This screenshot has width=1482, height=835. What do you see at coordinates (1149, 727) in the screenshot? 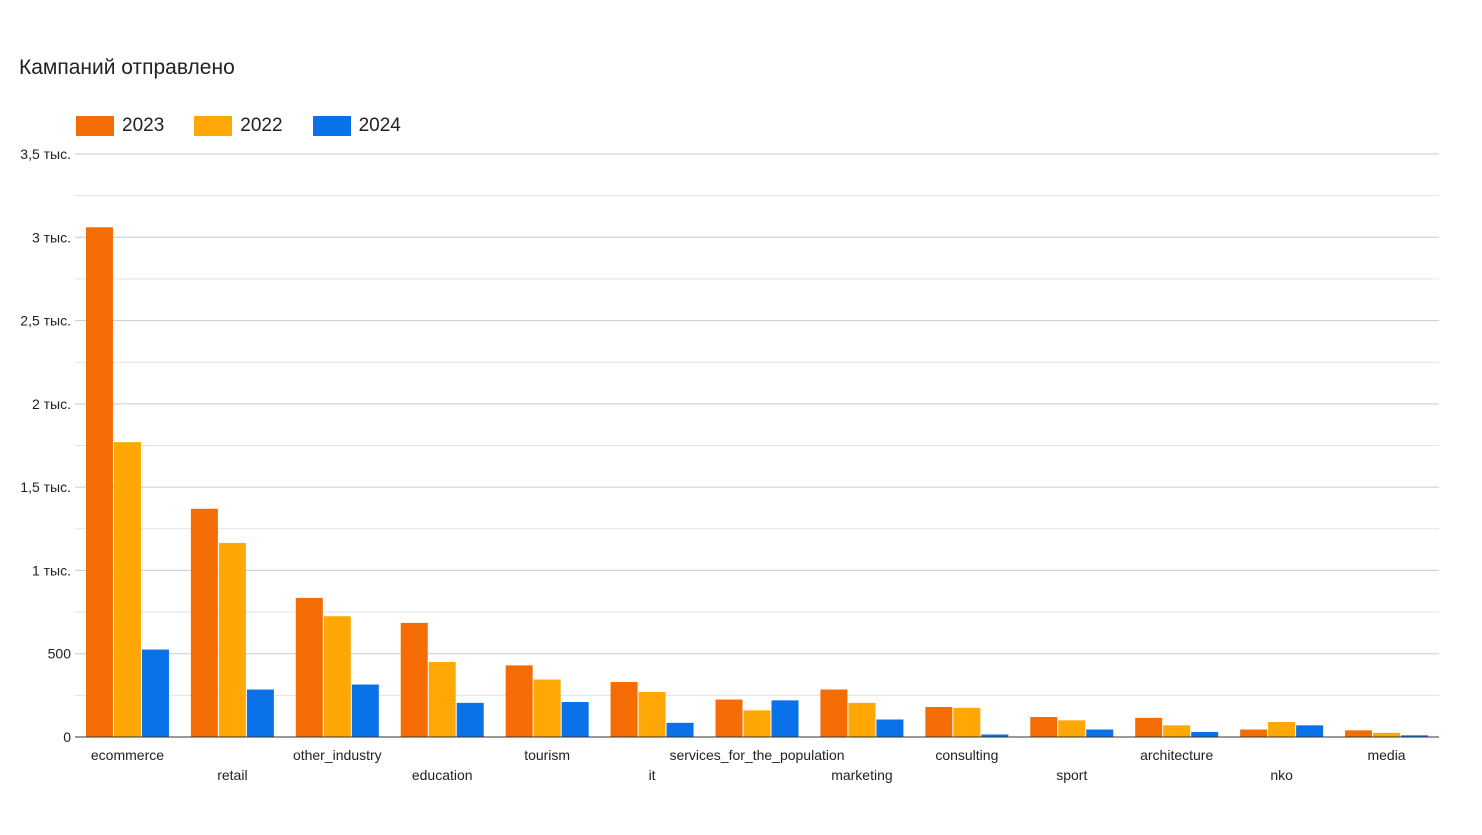
I see `bar-architecture-2023` at bounding box center [1149, 727].